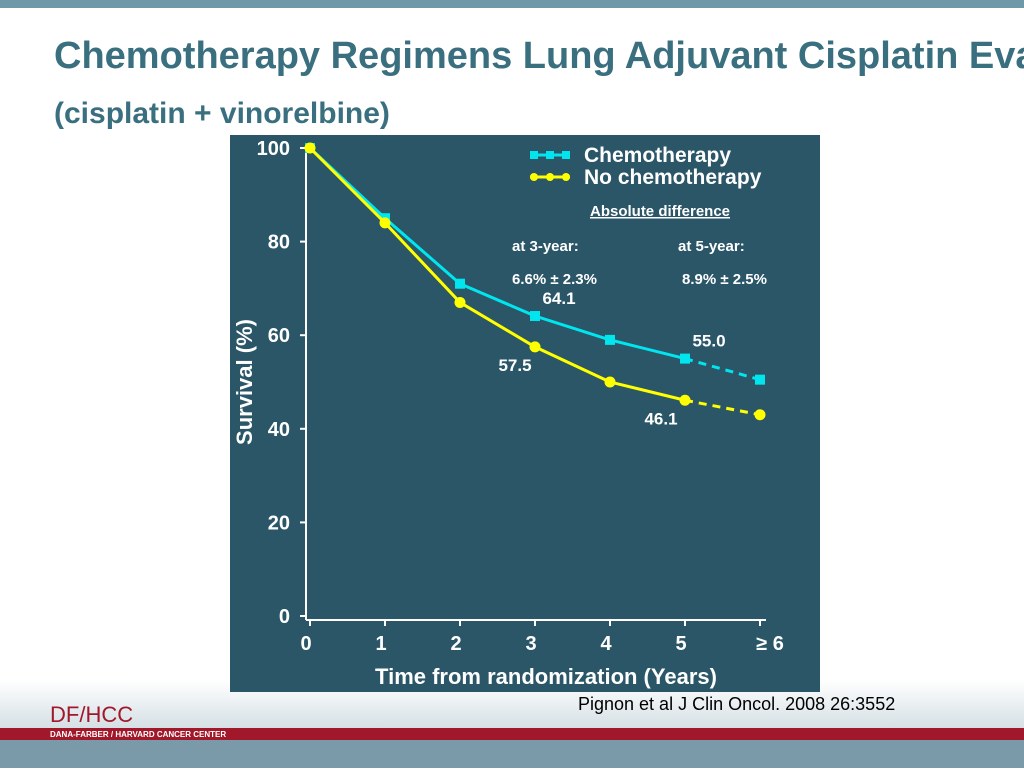  I want to click on legend-label: No chemotherapy, so click(673, 177).